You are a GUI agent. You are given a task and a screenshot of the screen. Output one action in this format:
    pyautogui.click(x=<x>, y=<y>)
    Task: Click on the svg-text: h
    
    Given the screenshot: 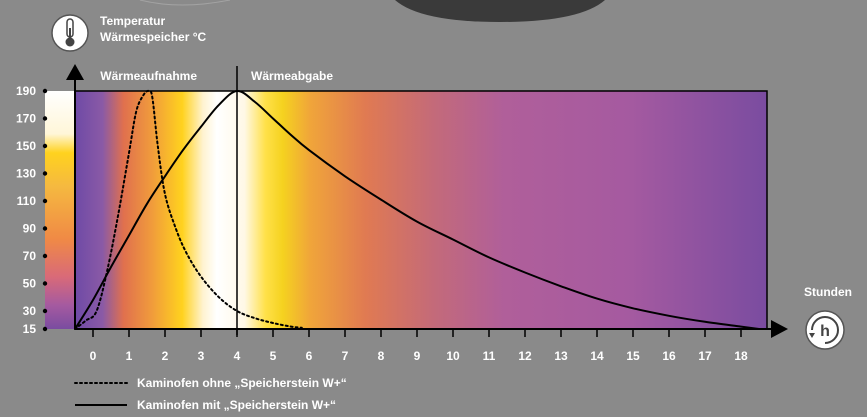 What is the action you would take?
    pyautogui.click(x=825, y=331)
    